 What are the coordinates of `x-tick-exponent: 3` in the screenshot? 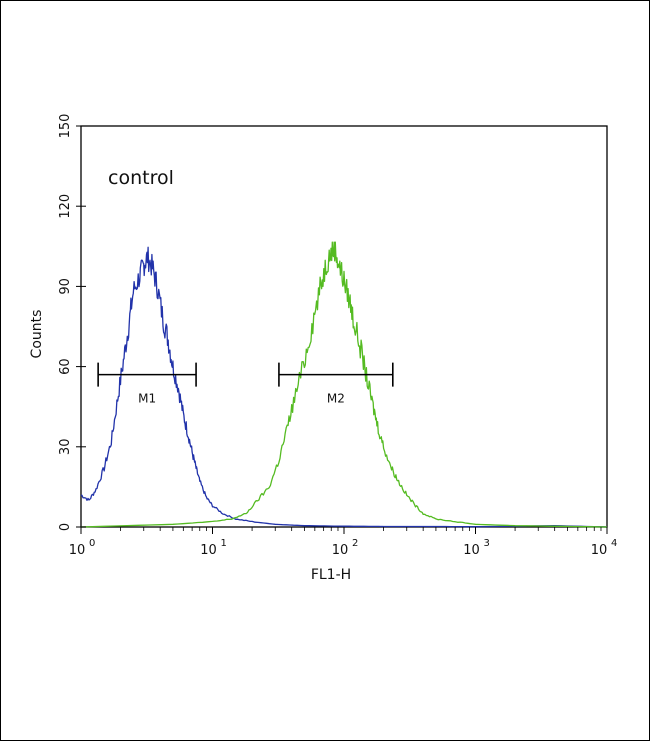 It's located at (487, 543).